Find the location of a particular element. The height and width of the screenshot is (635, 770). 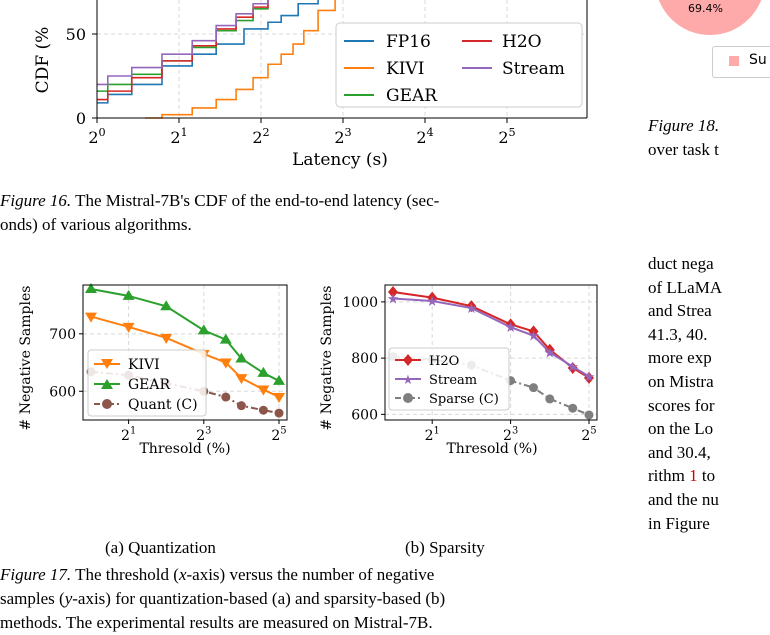

cdf-line-kivi is located at coordinates (240, 59).